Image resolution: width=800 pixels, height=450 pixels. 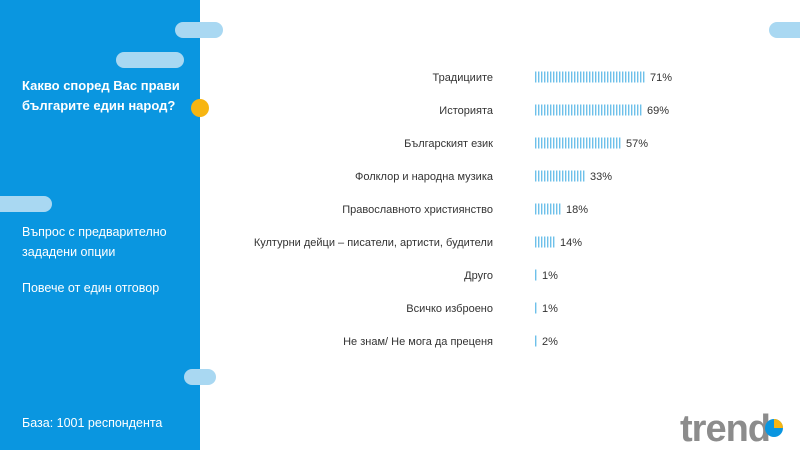 What do you see at coordinates (417, 210) in the screenshot?
I see `category-label: Православното християнство` at bounding box center [417, 210].